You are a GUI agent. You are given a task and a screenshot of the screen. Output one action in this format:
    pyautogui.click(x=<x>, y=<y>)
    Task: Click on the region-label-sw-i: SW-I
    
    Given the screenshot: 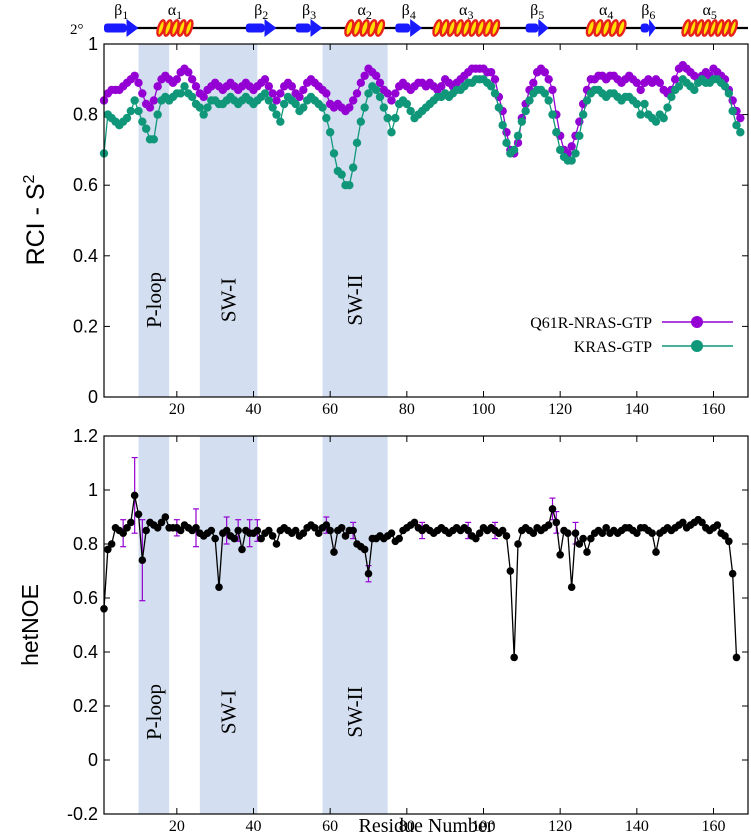 What is the action you would take?
    pyautogui.click(x=229, y=300)
    